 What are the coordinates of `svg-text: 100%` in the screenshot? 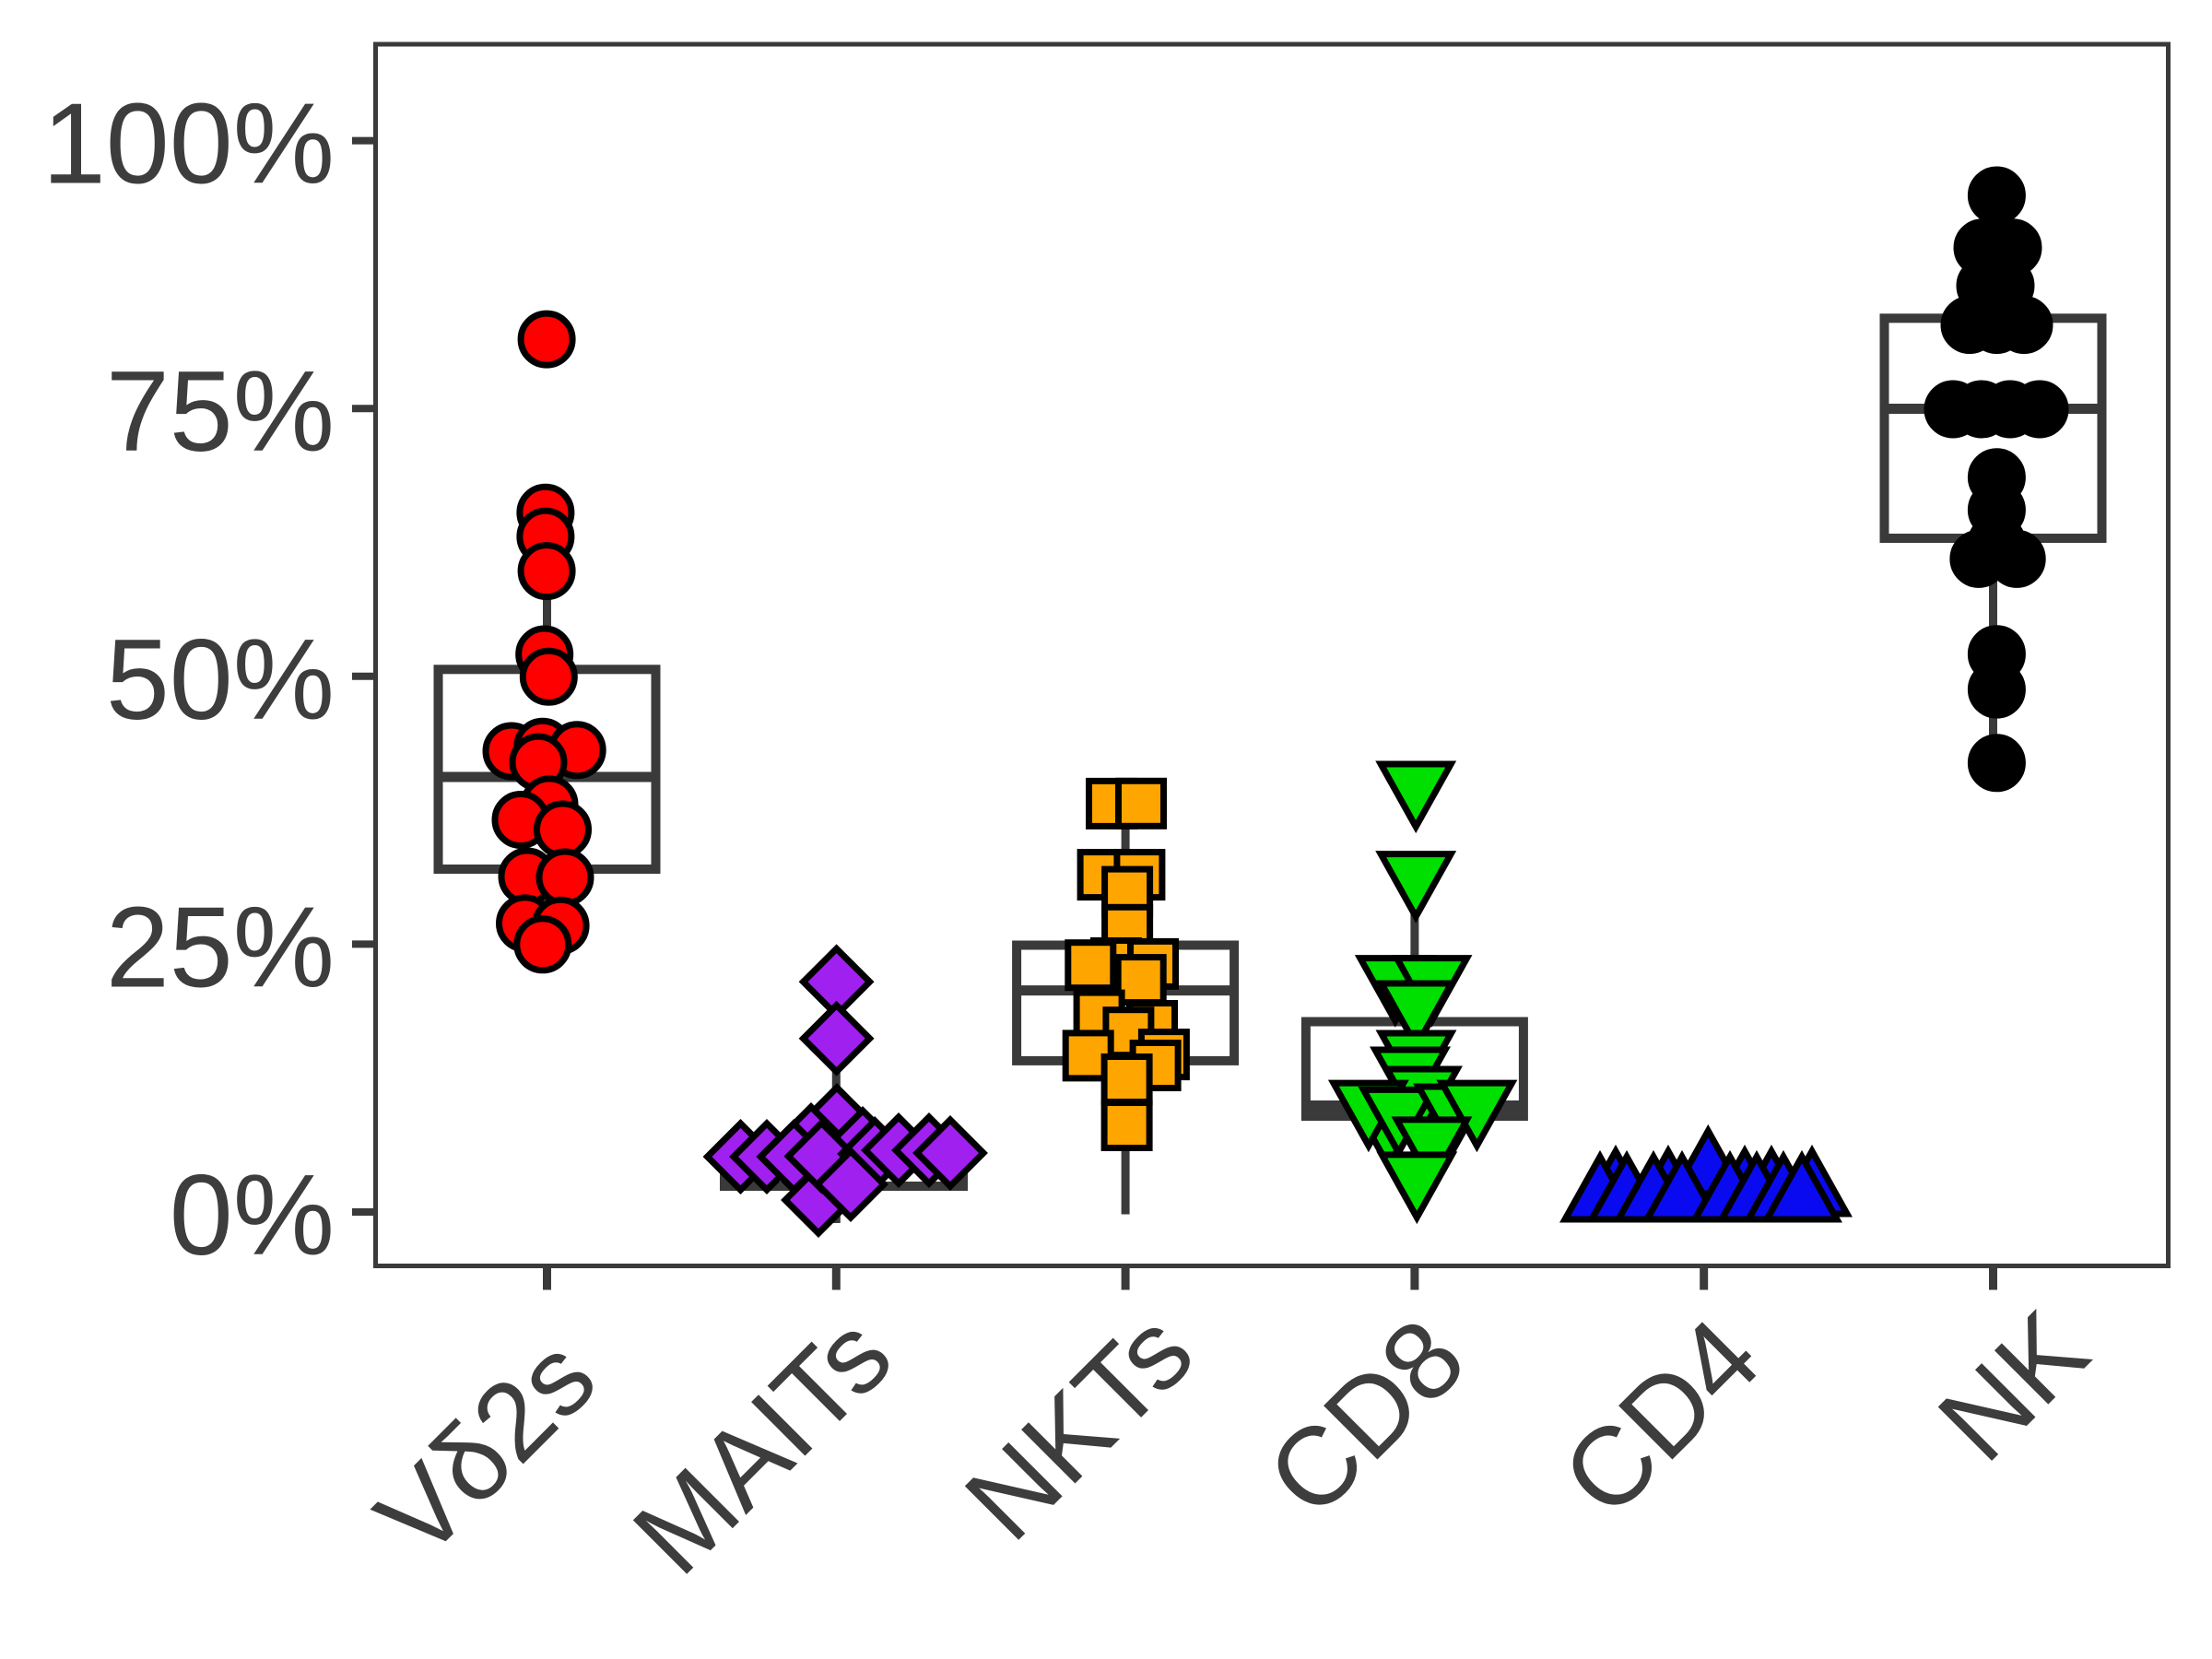 It's located at (188, 144).